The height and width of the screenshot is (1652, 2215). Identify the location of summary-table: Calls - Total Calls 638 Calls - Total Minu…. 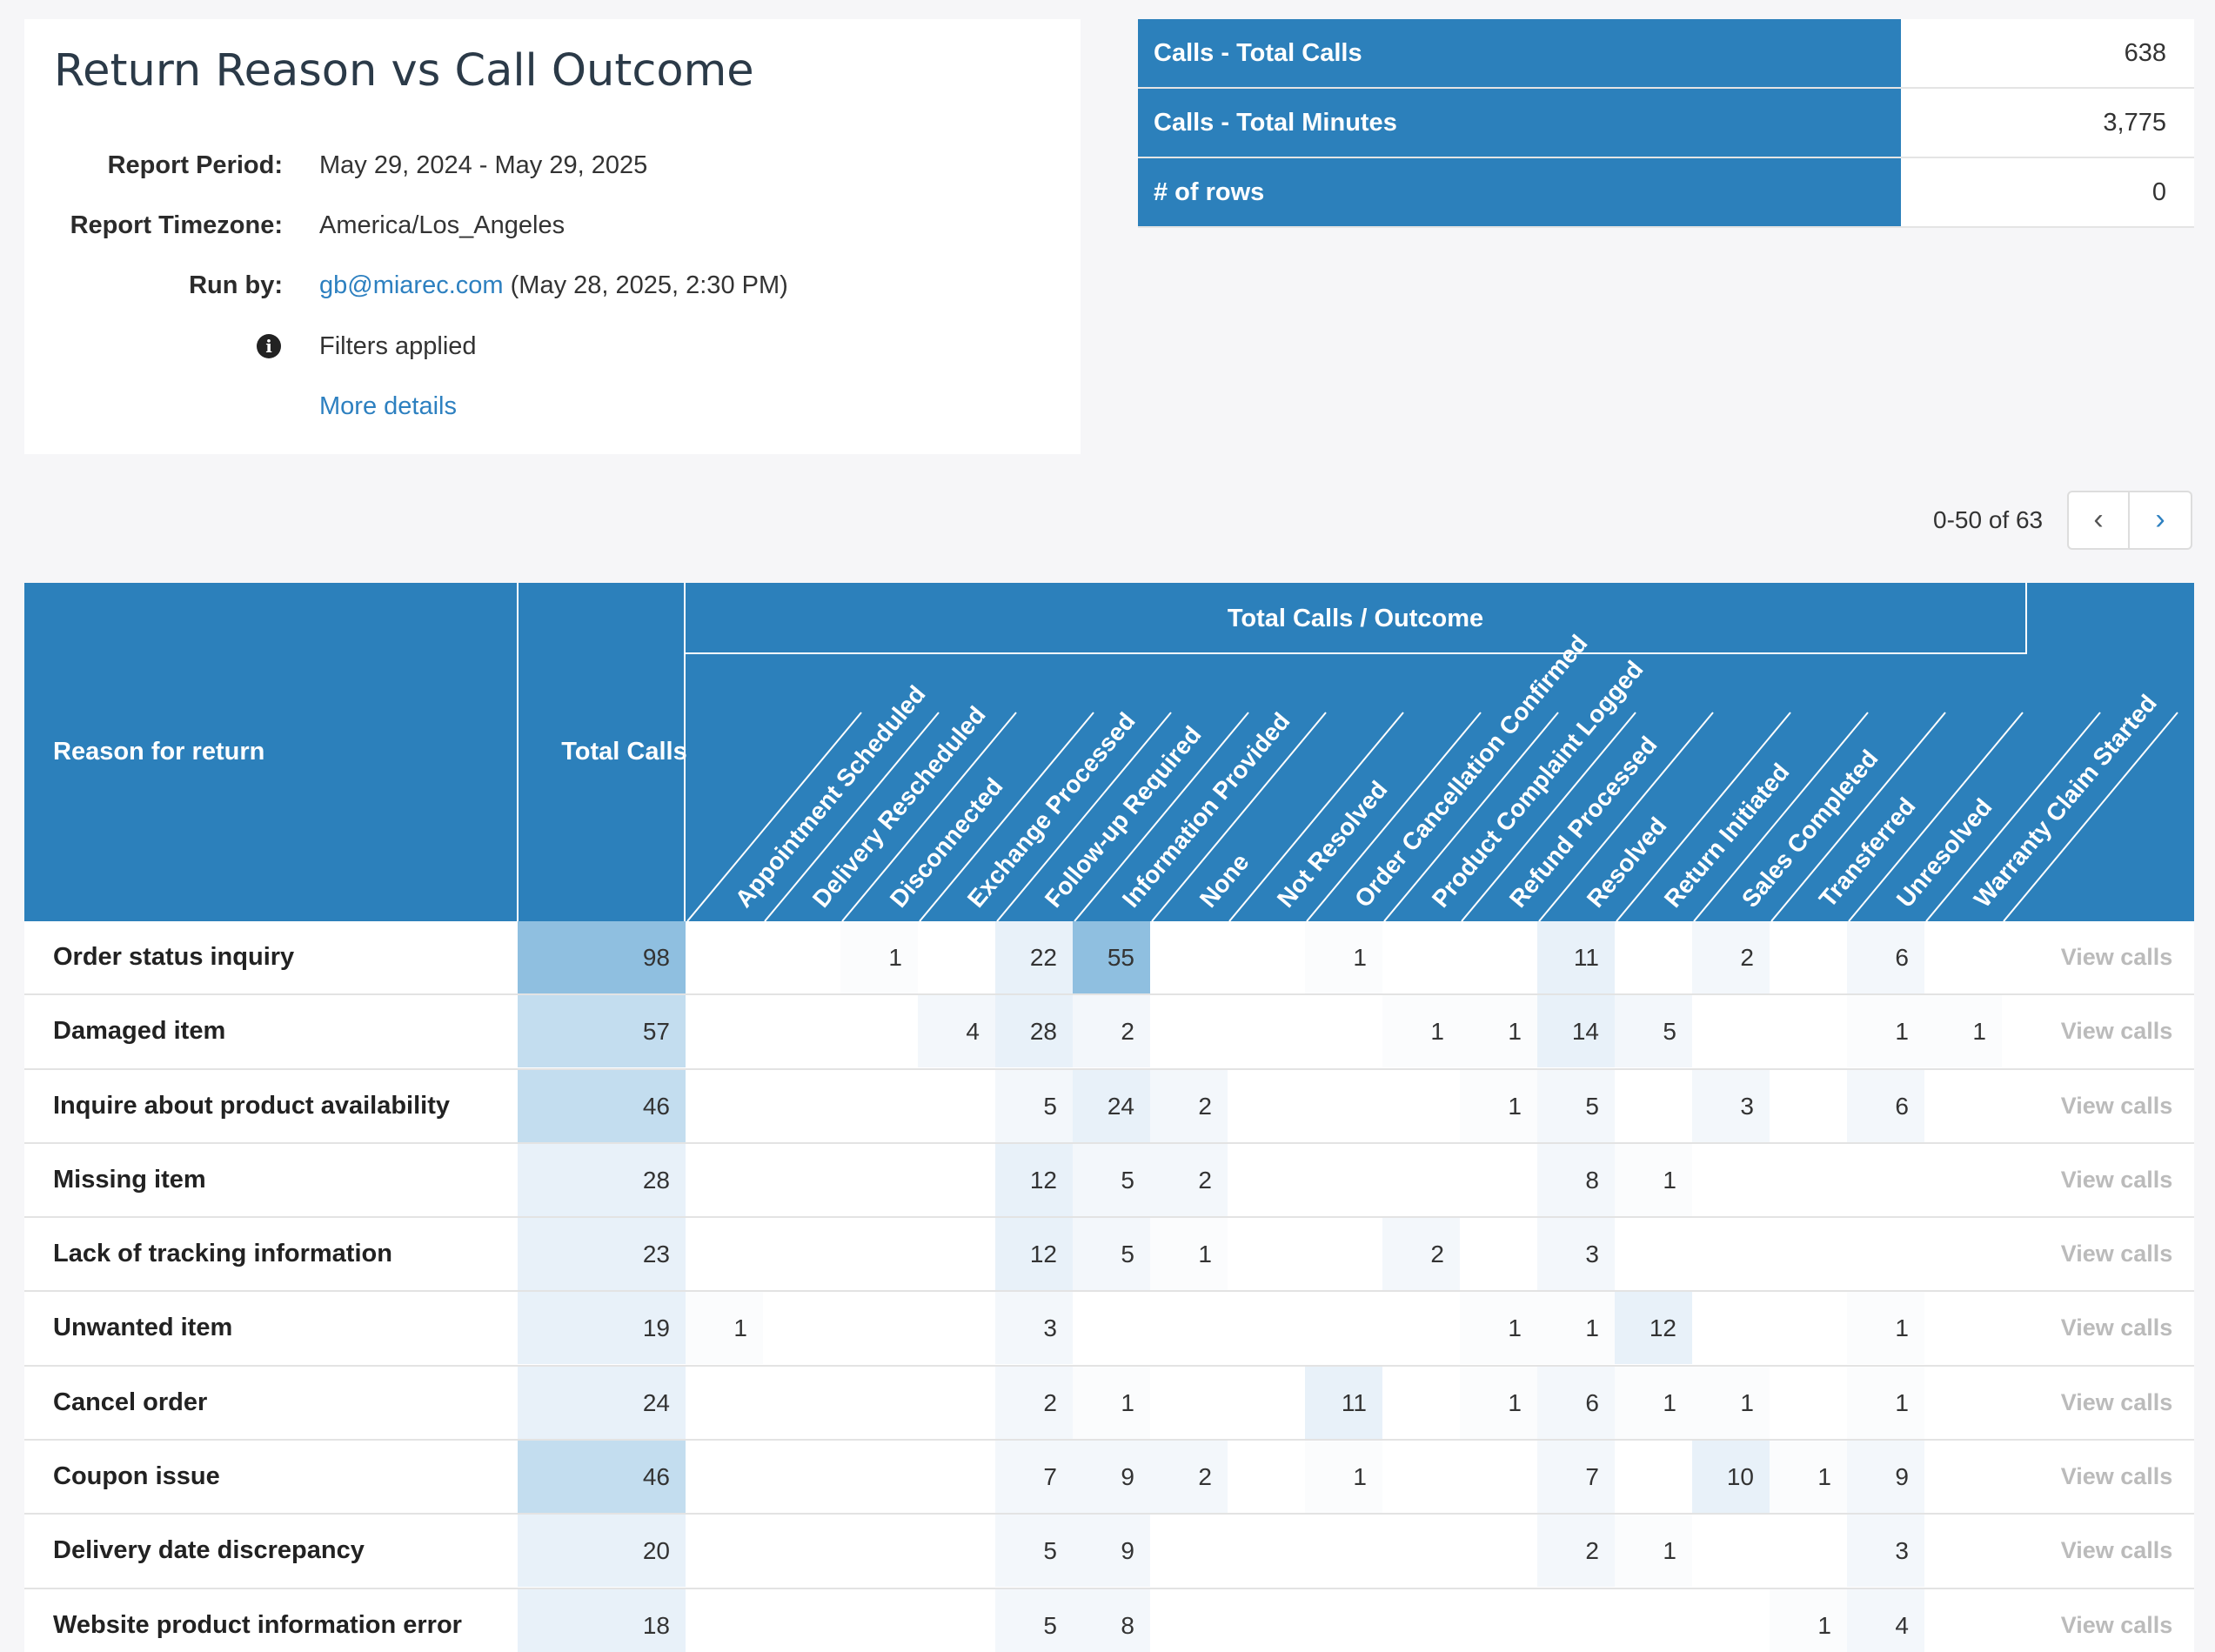
(1666, 123).